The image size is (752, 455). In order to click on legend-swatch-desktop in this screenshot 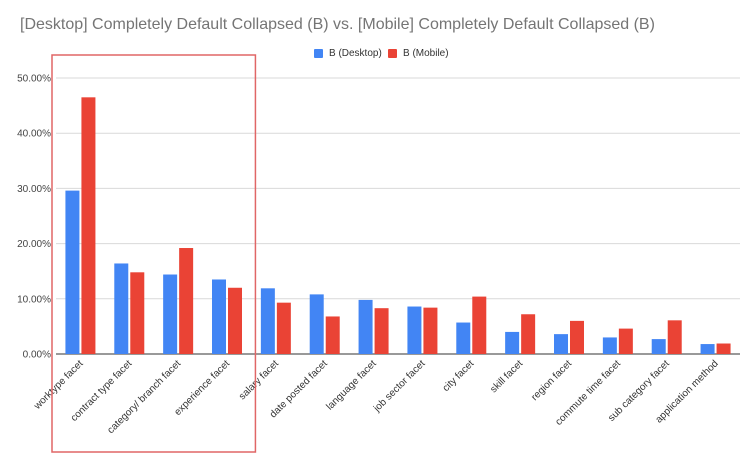, I will do `click(318, 53)`.